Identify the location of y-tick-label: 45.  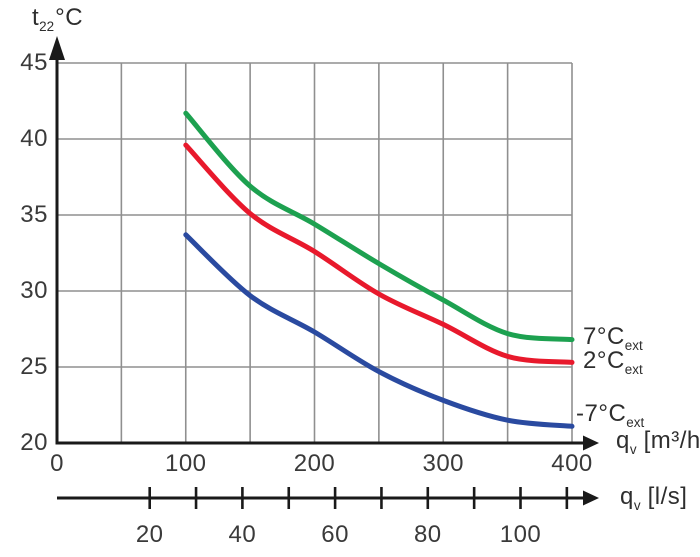
(34, 62).